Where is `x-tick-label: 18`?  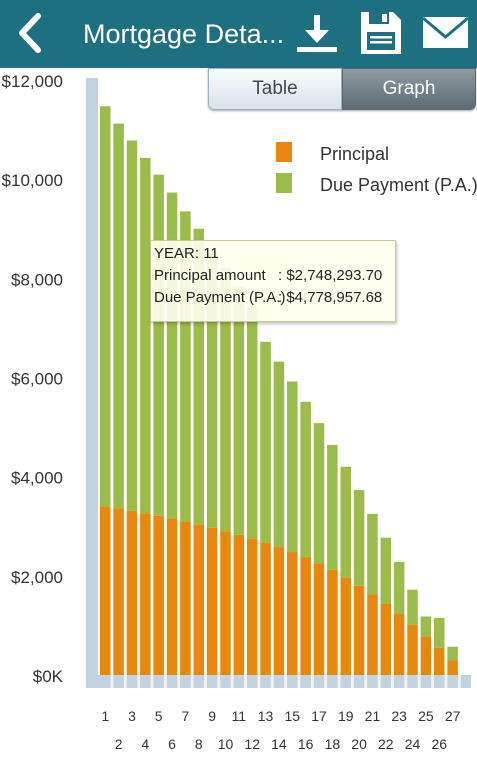
x-tick-label: 18 is located at coordinates (333, 744).